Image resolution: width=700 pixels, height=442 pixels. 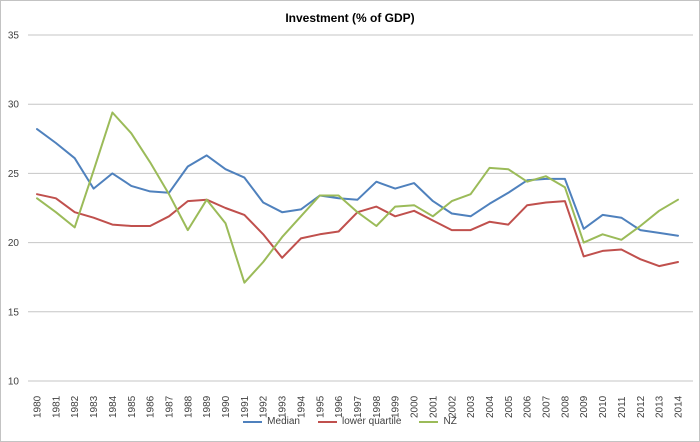 What do you see at coordinates (14, 312) in the screenshot?
I see `y-axis-tick-label: 15` at bounding box center [14, 312].